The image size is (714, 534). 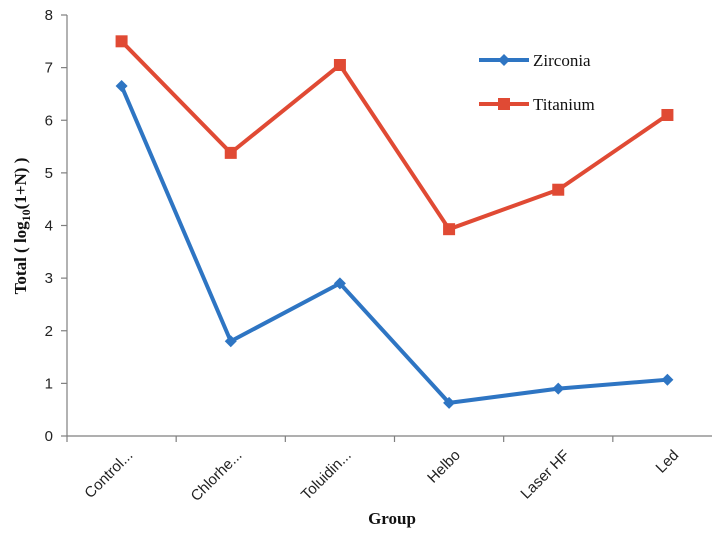 What do you see at coordinates (49, 436) in the screenshot?
I see `y-tick-label: 0` at bounding box center [49, 436].